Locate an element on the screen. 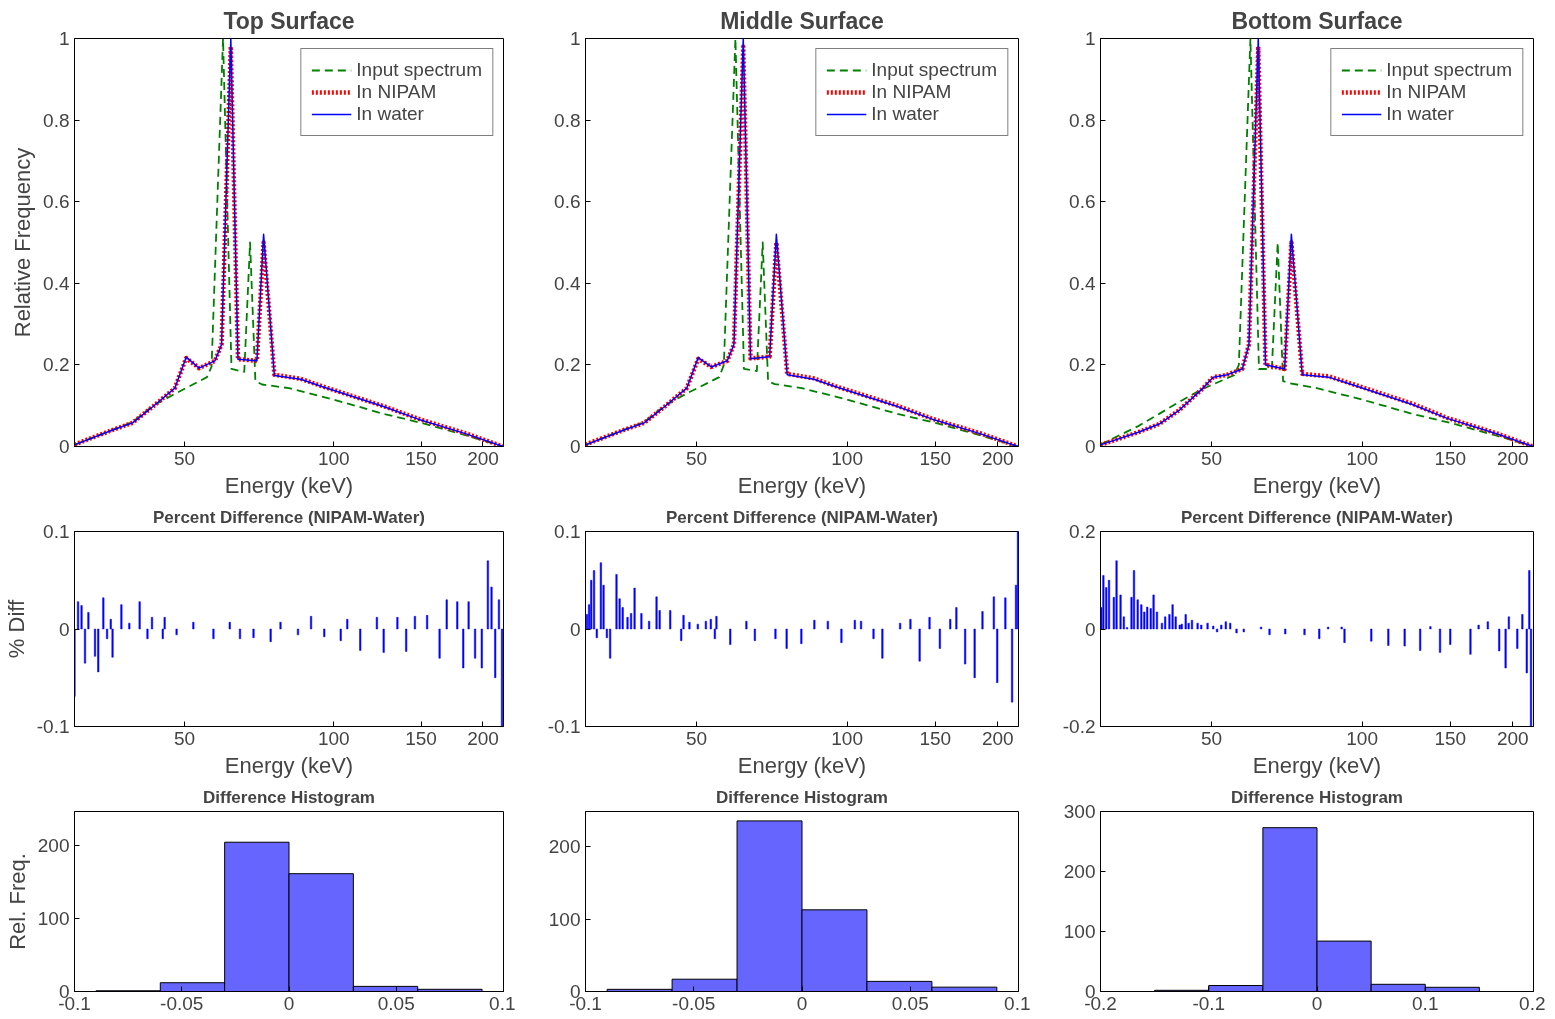 The image size is (1555, 1019). chart-title: Middle Surface is located at coordinates (802, 20).